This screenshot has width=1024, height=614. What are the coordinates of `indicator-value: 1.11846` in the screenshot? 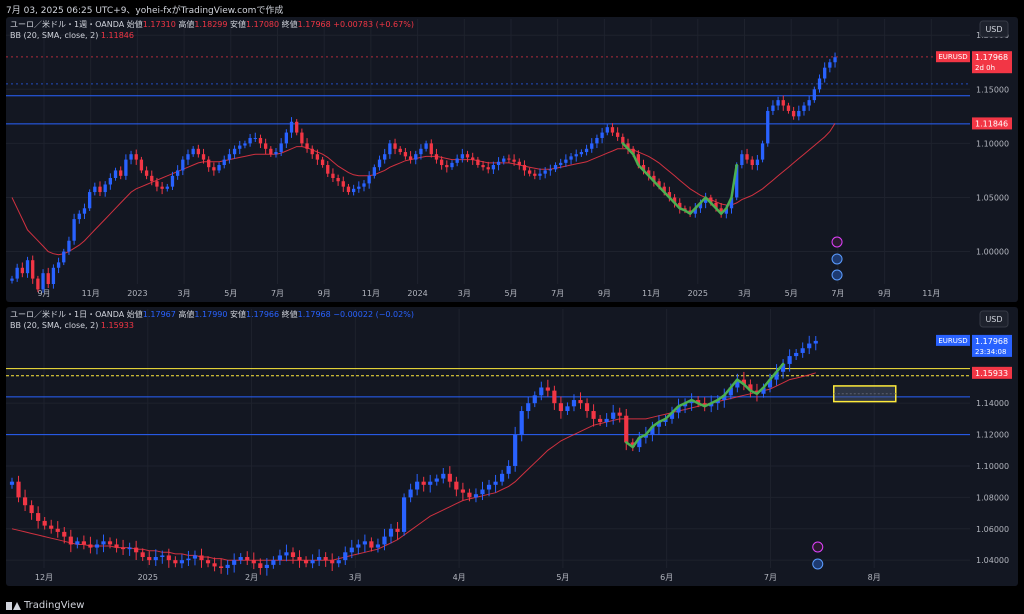 It's located at (117, 35).